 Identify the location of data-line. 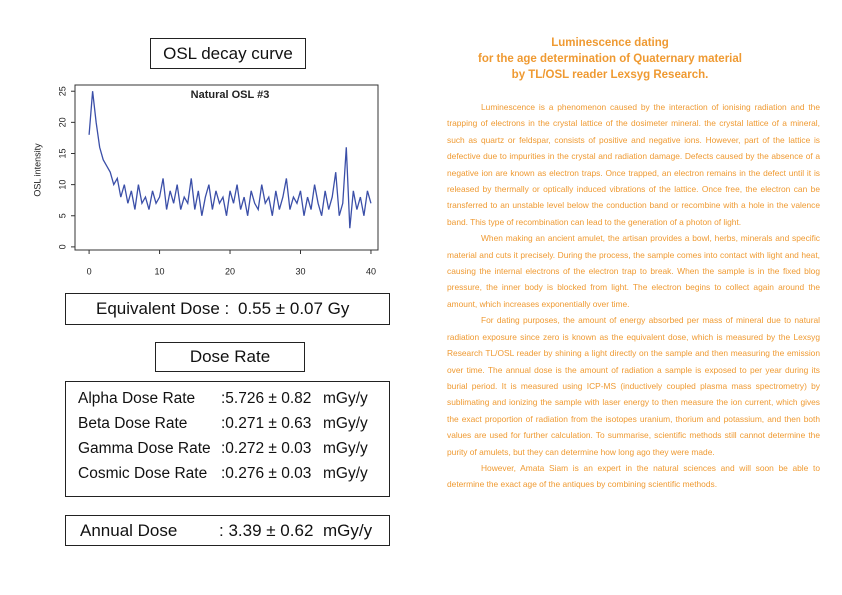
(230, 160).